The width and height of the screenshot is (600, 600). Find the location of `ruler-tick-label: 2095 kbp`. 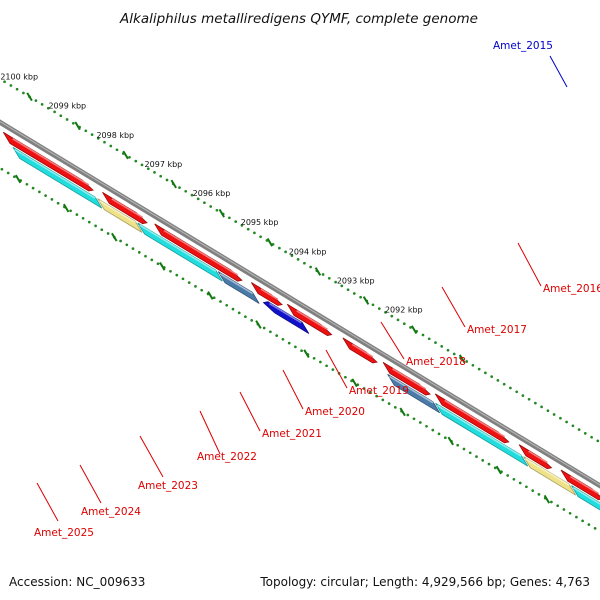

ruler-tick-label: 2095 kbp is located at coordinates (260, 222).